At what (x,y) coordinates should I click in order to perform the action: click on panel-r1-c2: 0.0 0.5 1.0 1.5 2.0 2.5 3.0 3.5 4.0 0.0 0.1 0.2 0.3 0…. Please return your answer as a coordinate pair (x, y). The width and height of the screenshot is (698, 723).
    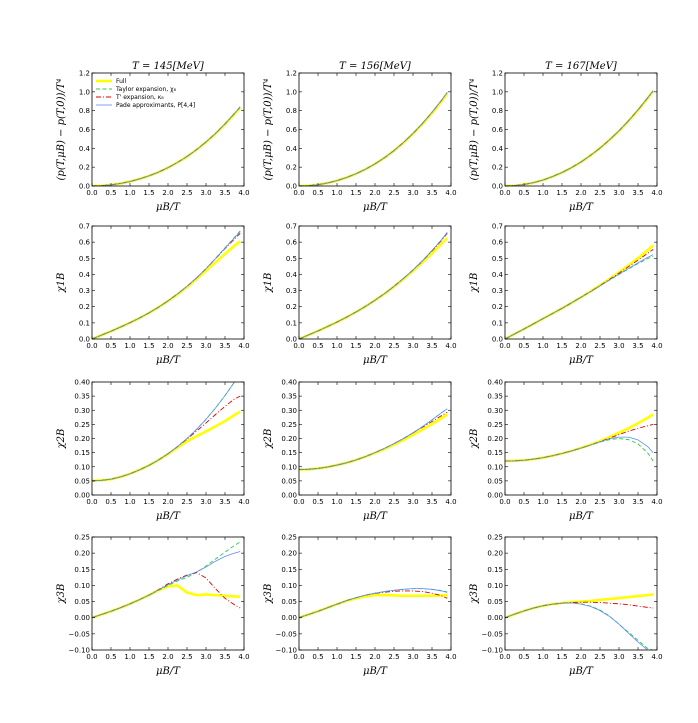
    Looking at the image, I should click on (566, 295).